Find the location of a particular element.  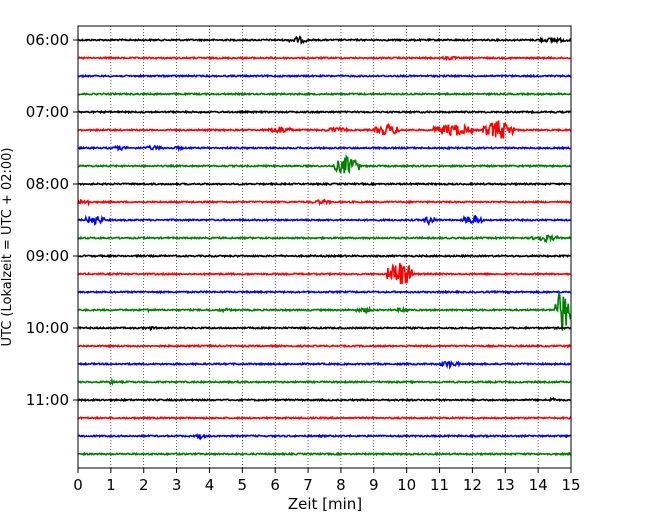

x-tick-label: 14 is located at coordinates (538, 485).